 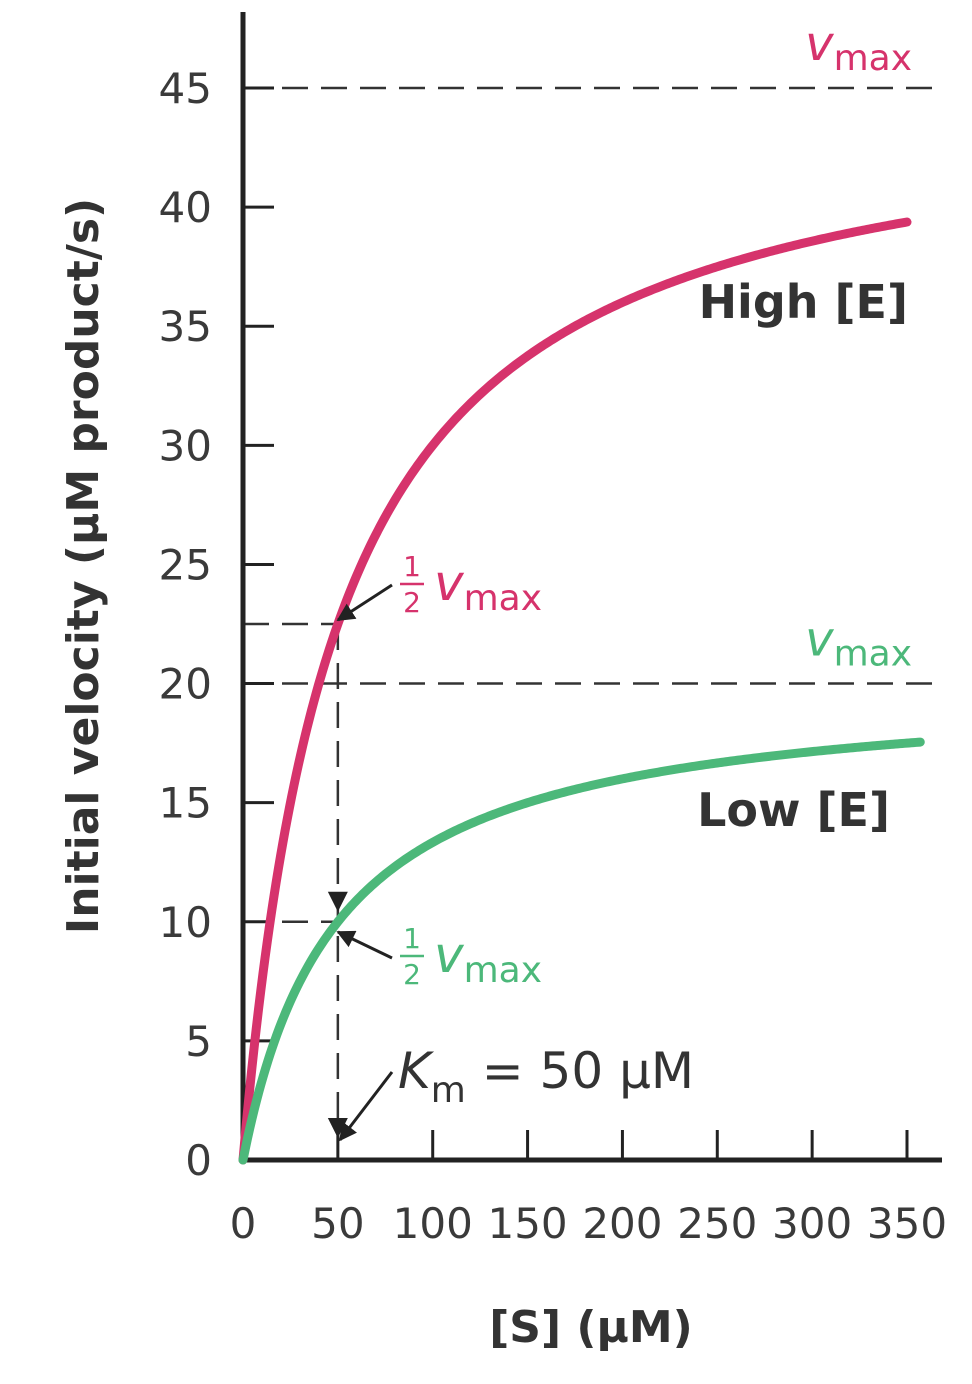 I want to click on vmax-label-low: vmax, so click(x=858, y=643).